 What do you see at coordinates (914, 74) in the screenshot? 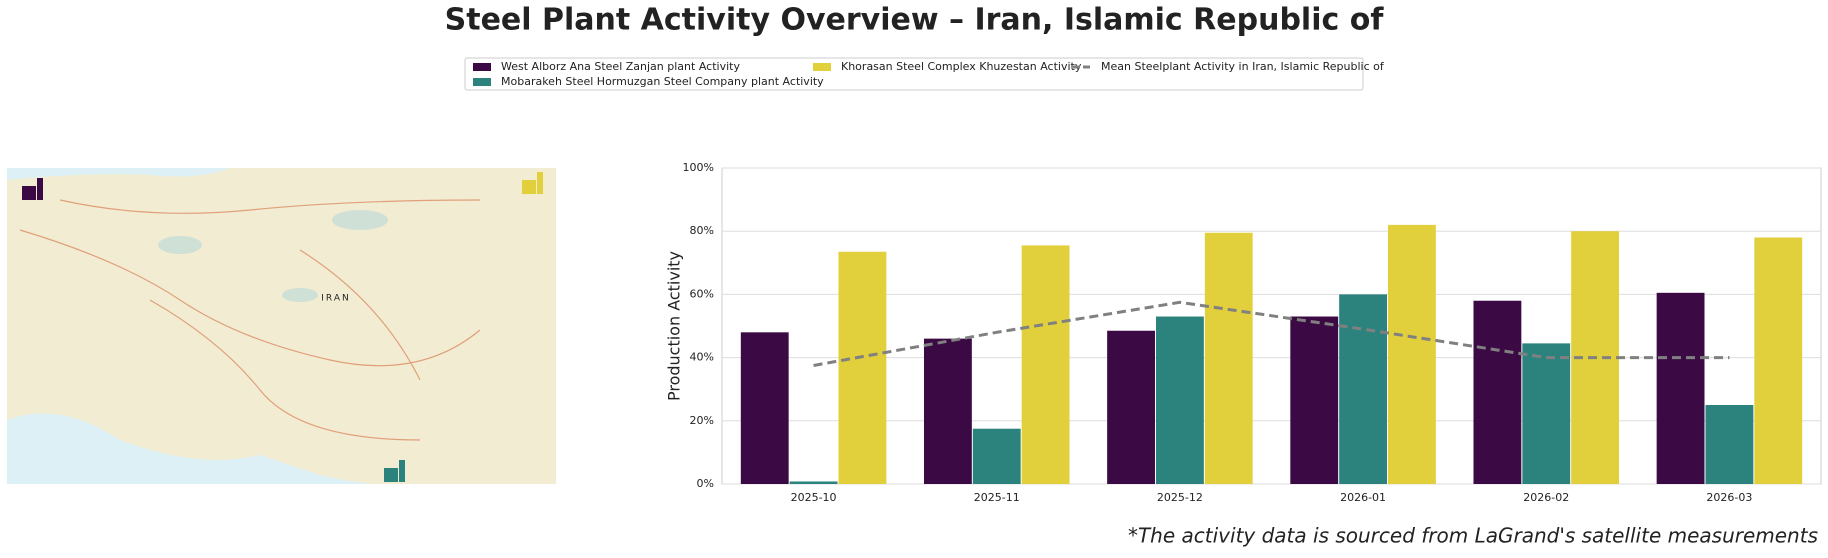
I see `legend-box` at bounding box center [914, 74].